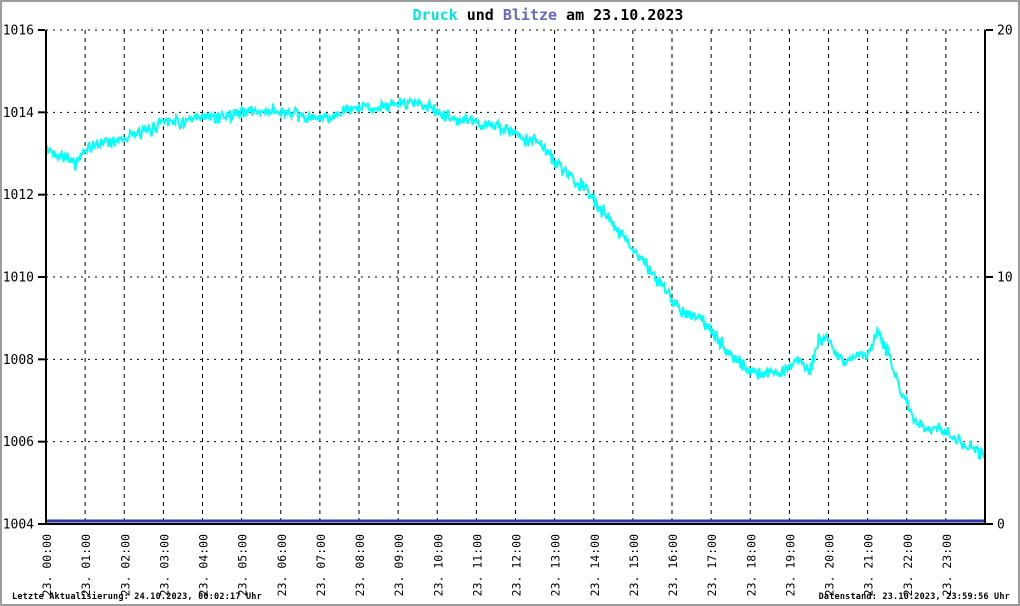 This screenshot has width=1020, height=606. I want to click on x-tick-label: 23. 14:00, so click(595, 565).